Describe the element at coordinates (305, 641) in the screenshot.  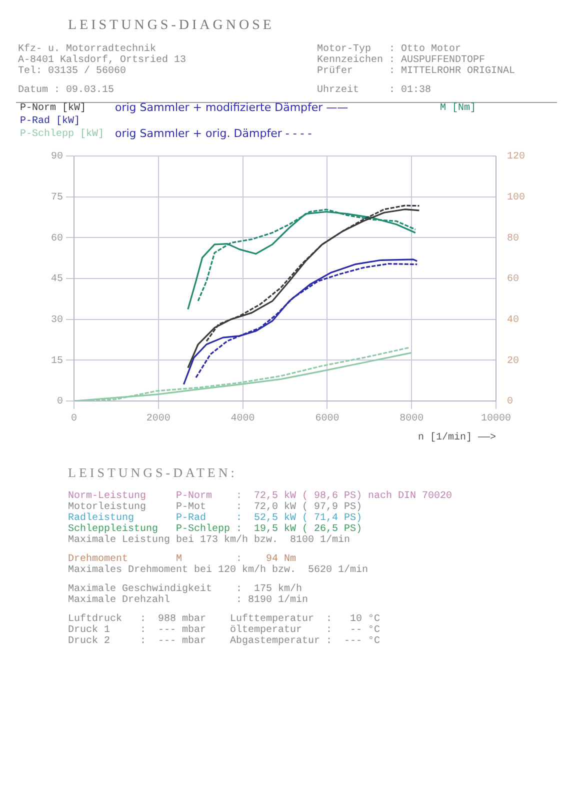
I see `text: Abgastemperatur : --- °C` at that location.